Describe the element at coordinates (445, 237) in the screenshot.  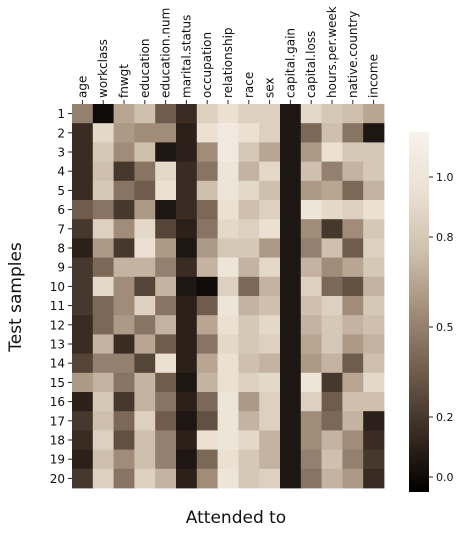
I see `colorbar-tick-label: 0.8` at that location.